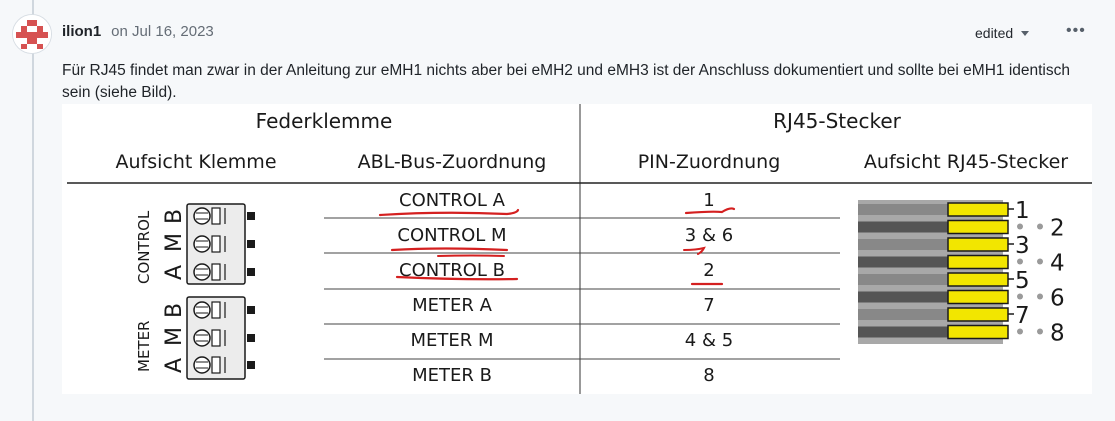  I want to click on more-options-button: •••, so click(1076, 31).